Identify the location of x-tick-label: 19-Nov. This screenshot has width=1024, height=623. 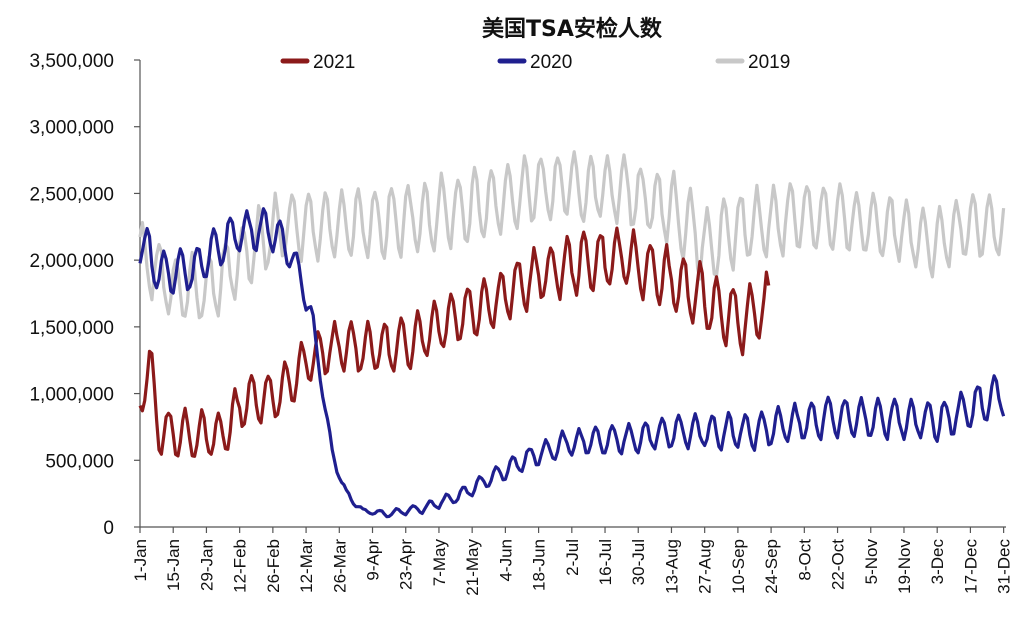
(904, 566).